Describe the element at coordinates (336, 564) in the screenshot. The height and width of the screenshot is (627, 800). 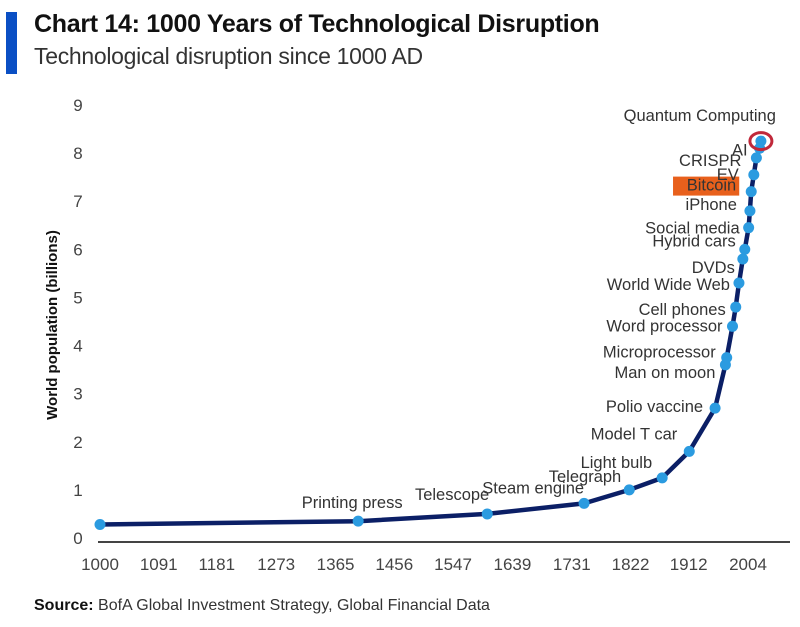
I see `x-tick-label: 1365` at that location.